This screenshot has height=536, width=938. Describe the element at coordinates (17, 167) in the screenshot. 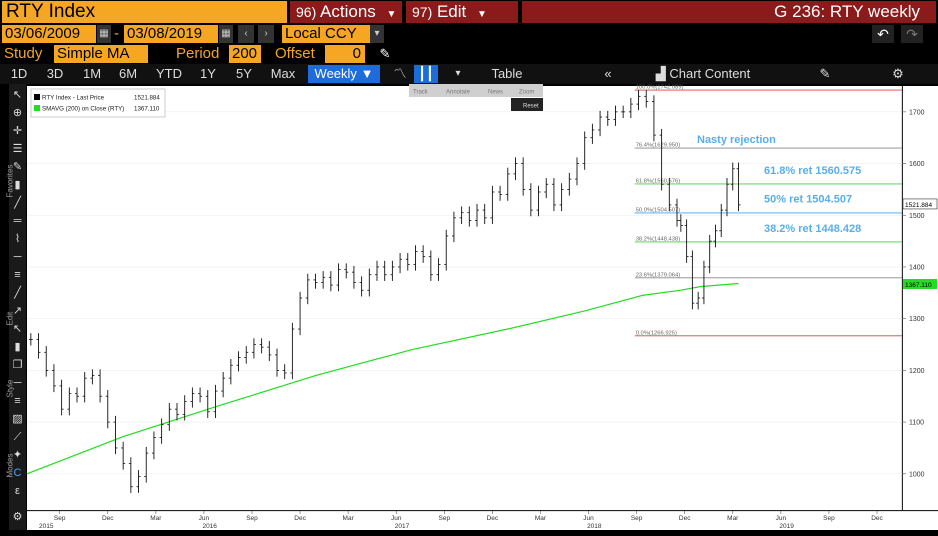

I see `pen-icon: ✎` at that location.